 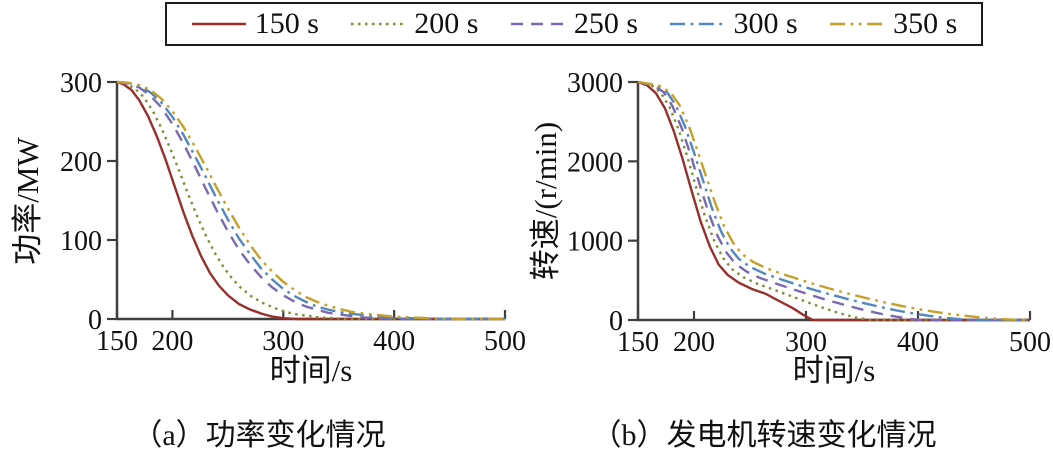 What do you see at coordinates (394, 341) in the screenshot?
I see `panel-a-x-tick-label: 400` at bounding box center [394, 341].